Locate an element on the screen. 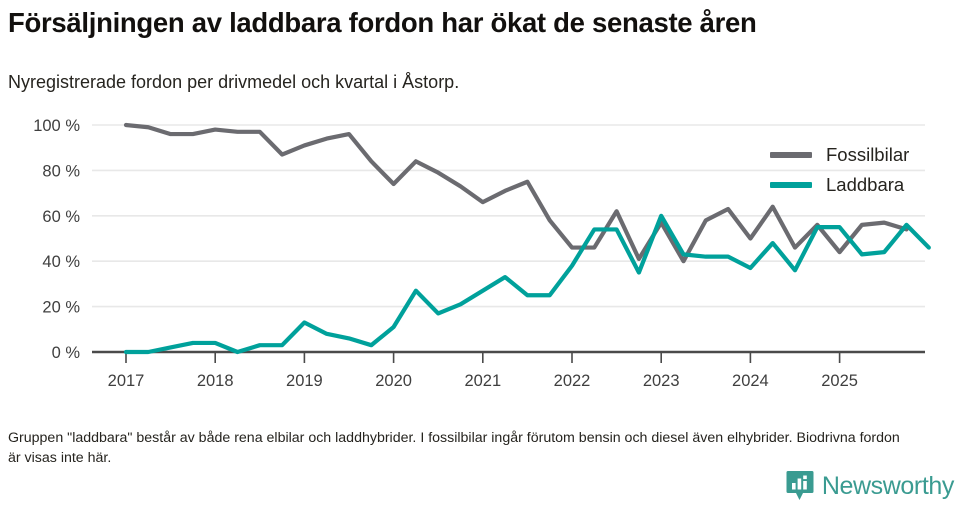  newsworthy-logo: Newsworthy is located at coordinates (870, 486).